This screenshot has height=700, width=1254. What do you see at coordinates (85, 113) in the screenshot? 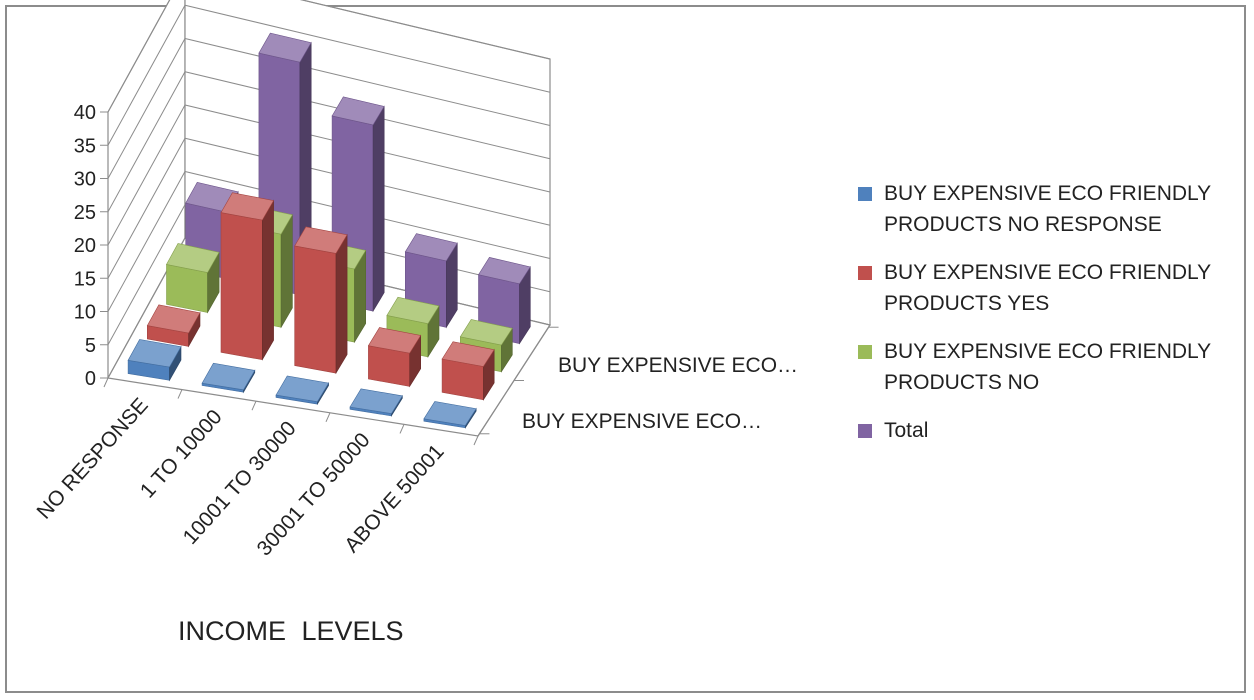
I see `y-tick-label: 40` at bounding box center [85, 113].